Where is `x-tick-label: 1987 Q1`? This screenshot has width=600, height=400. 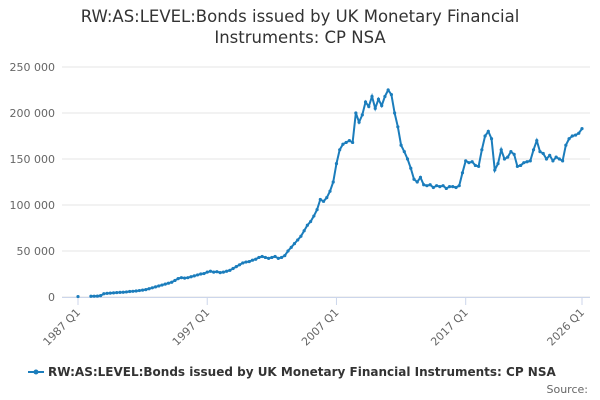
x-tick-label: 1987 Q1 is located at coordinates (62, 327).